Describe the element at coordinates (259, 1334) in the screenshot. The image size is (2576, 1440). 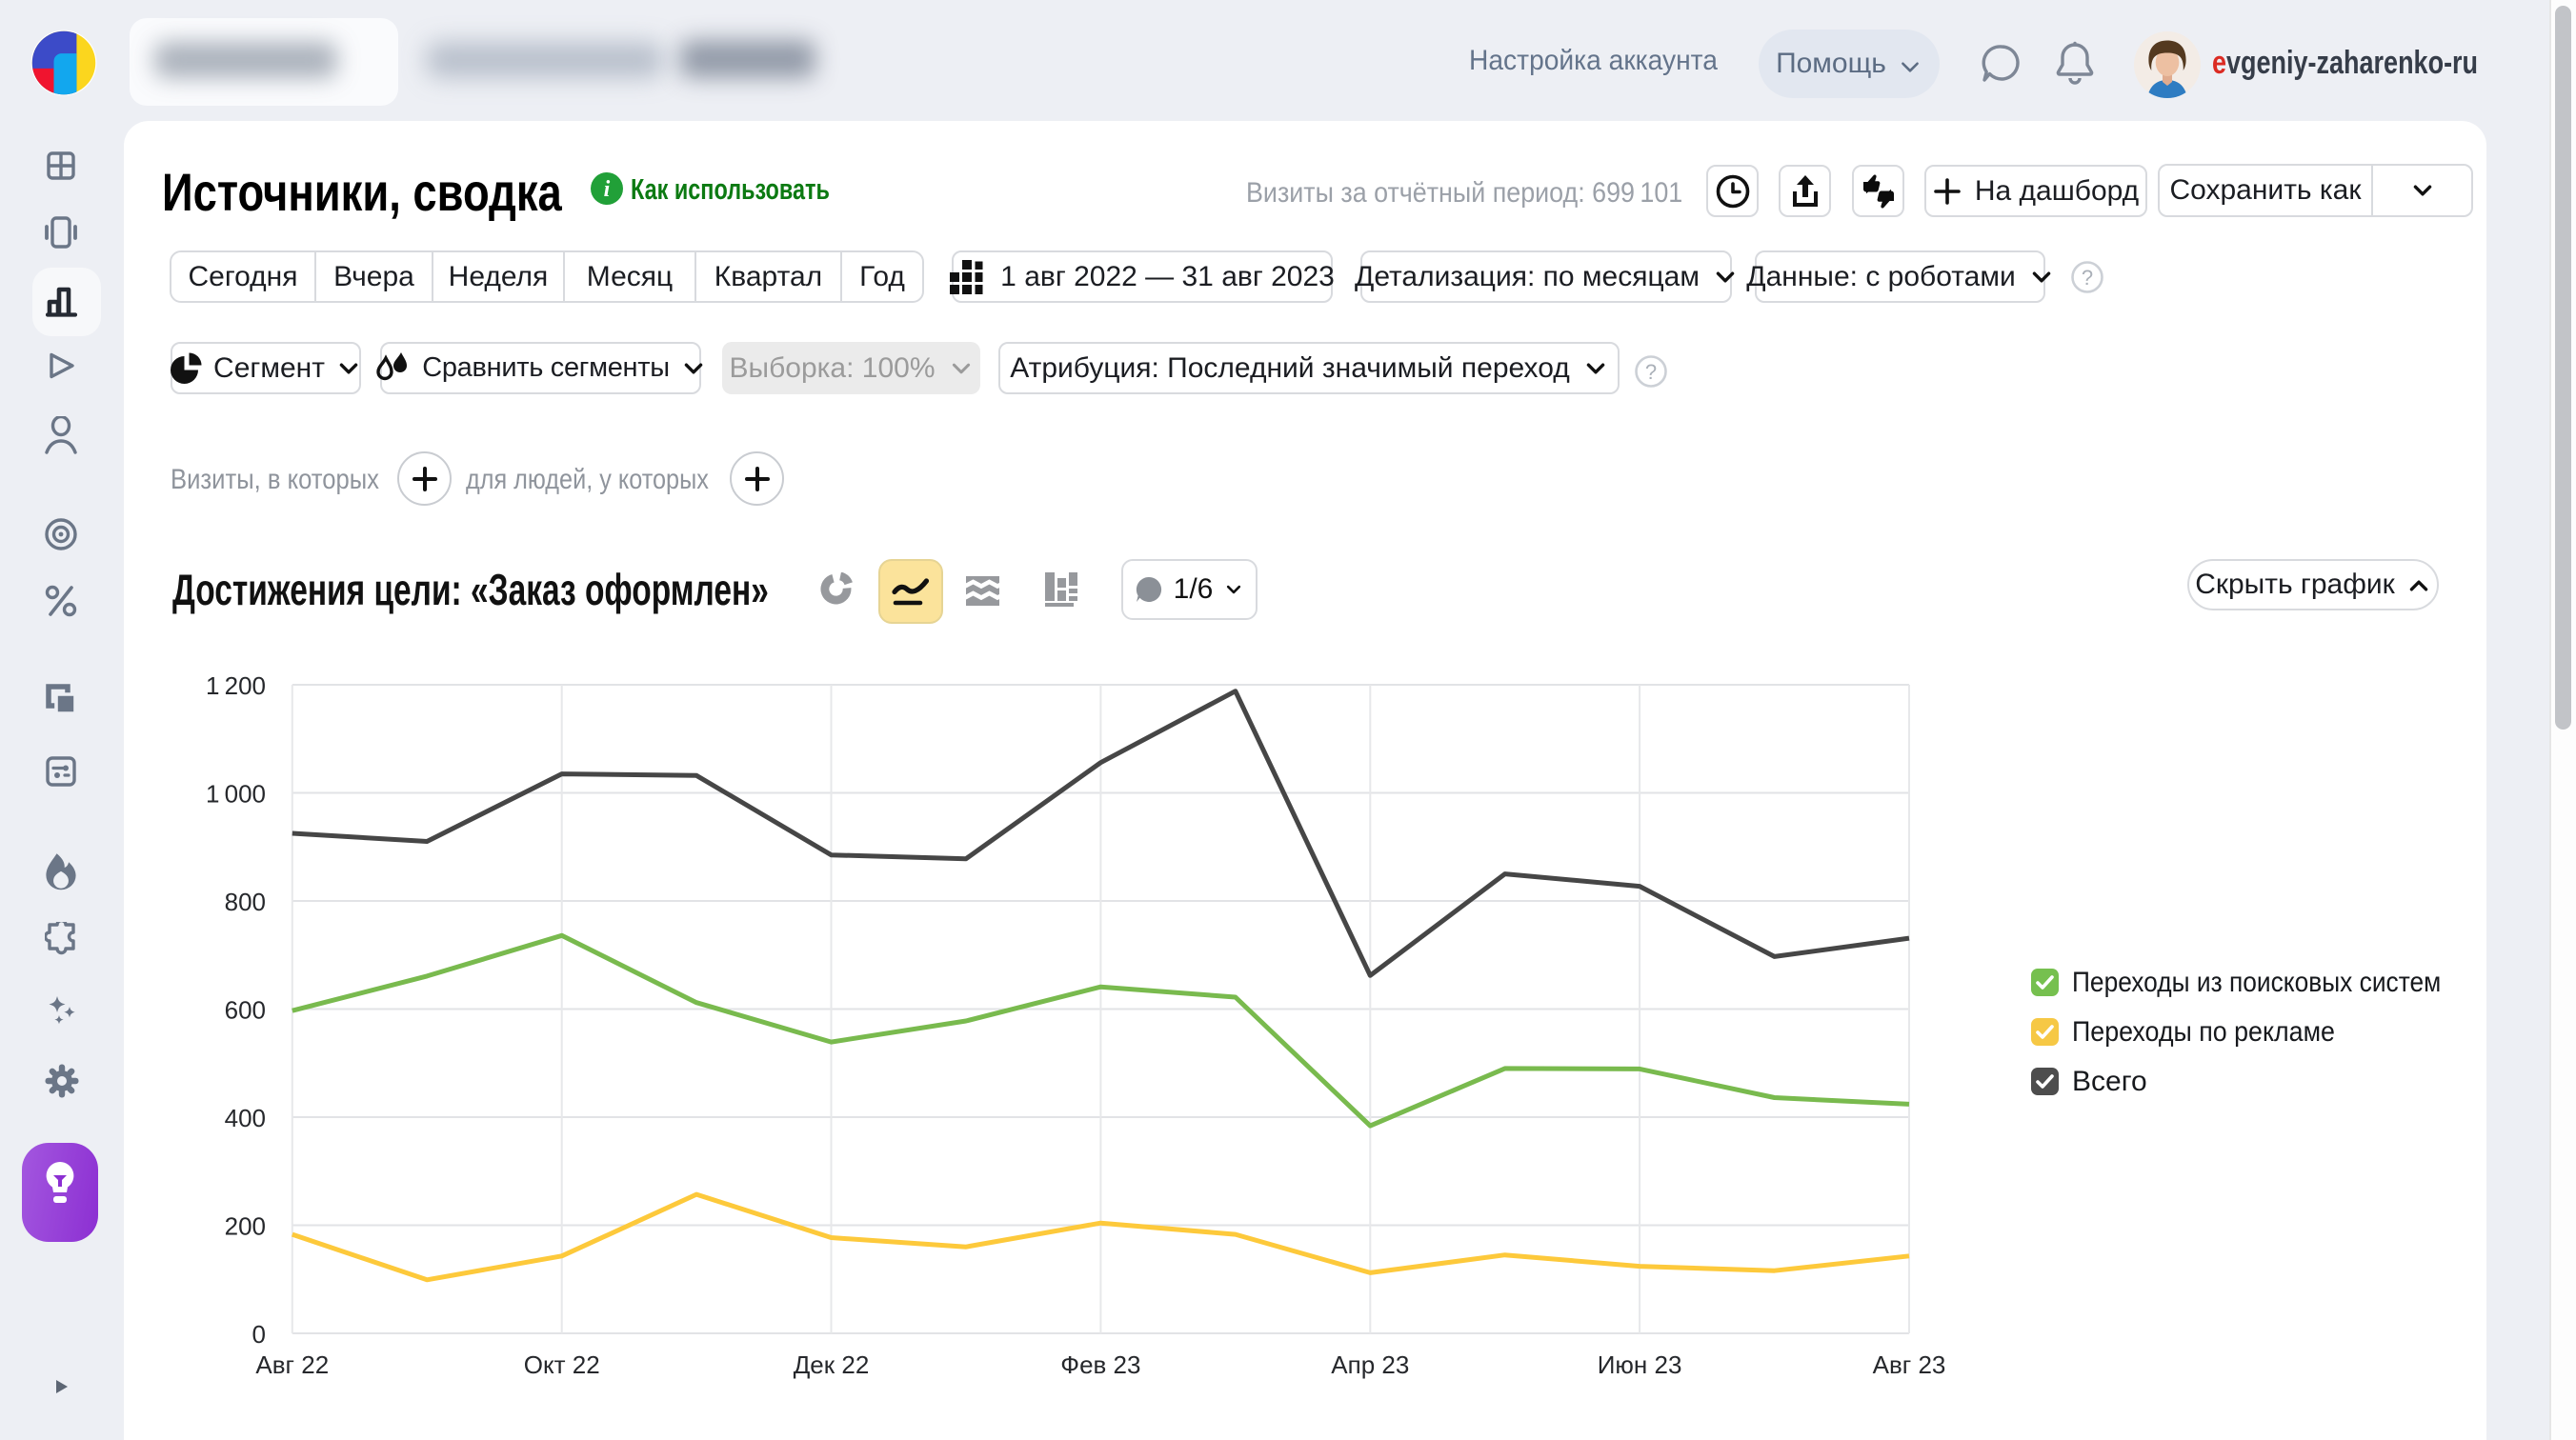
I see `svg-text: 0` at that location.